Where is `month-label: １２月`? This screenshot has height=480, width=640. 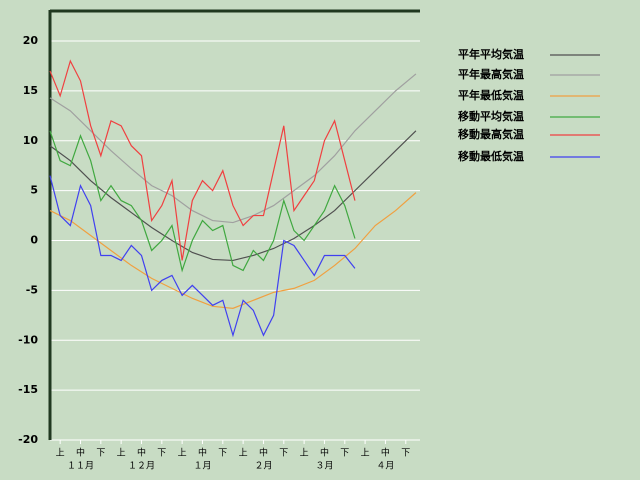 month-label: １２月 is located at coordinates (141, 466).